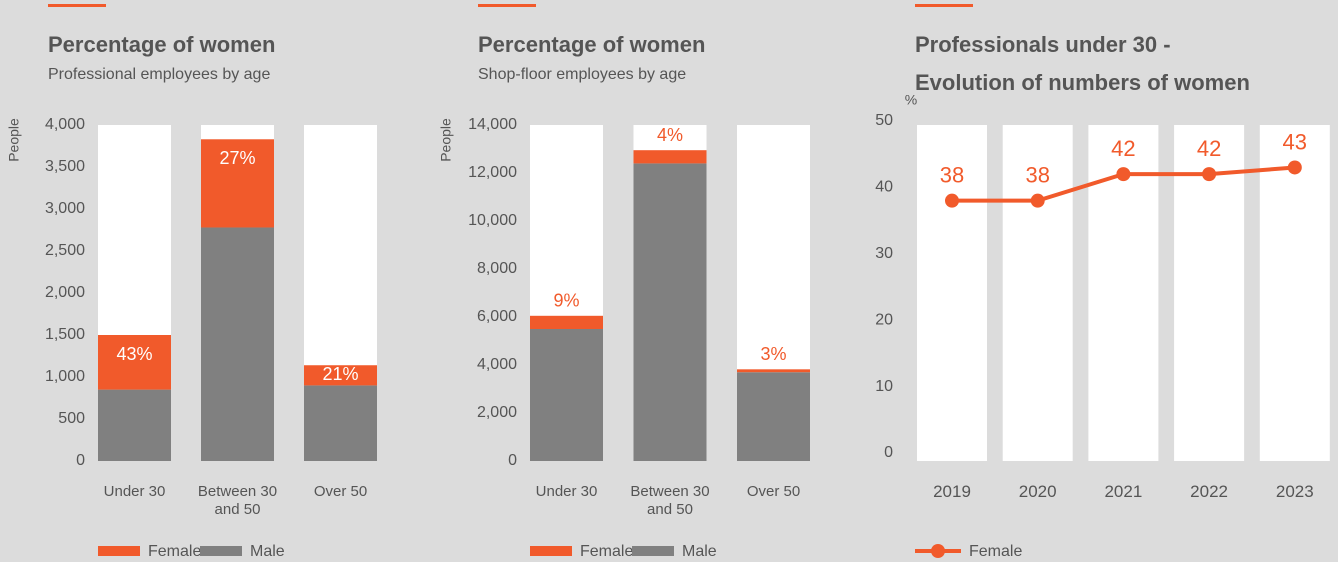 The image size is (1338, 562). I want to click on x-tick-label: 2023, so click(1294, 491).